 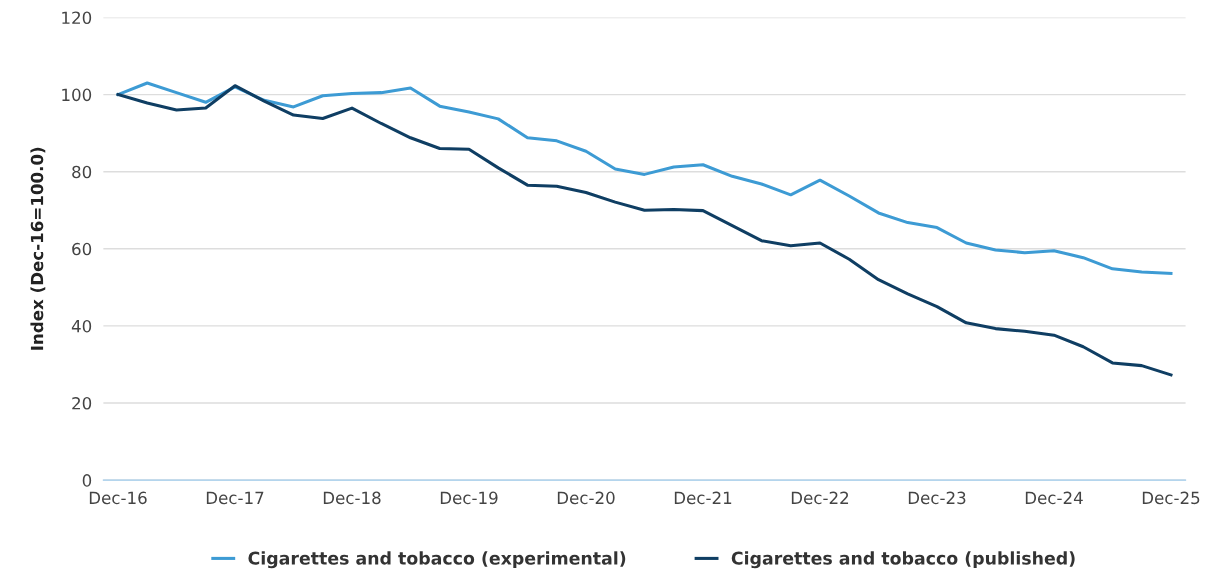 What do you see at coordinates (82, 249) in the screenshot?
I see `y-tick-label: 60` at bounding box center [82, 249].